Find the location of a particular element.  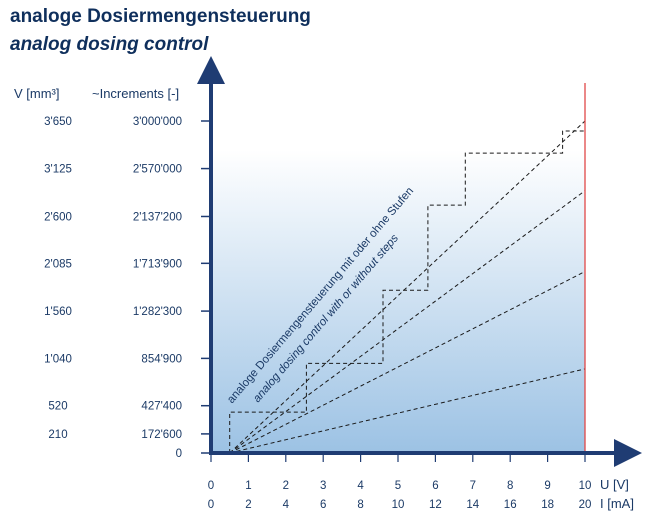

y-tick-volume: 520 is located at coordinates (57, 407).